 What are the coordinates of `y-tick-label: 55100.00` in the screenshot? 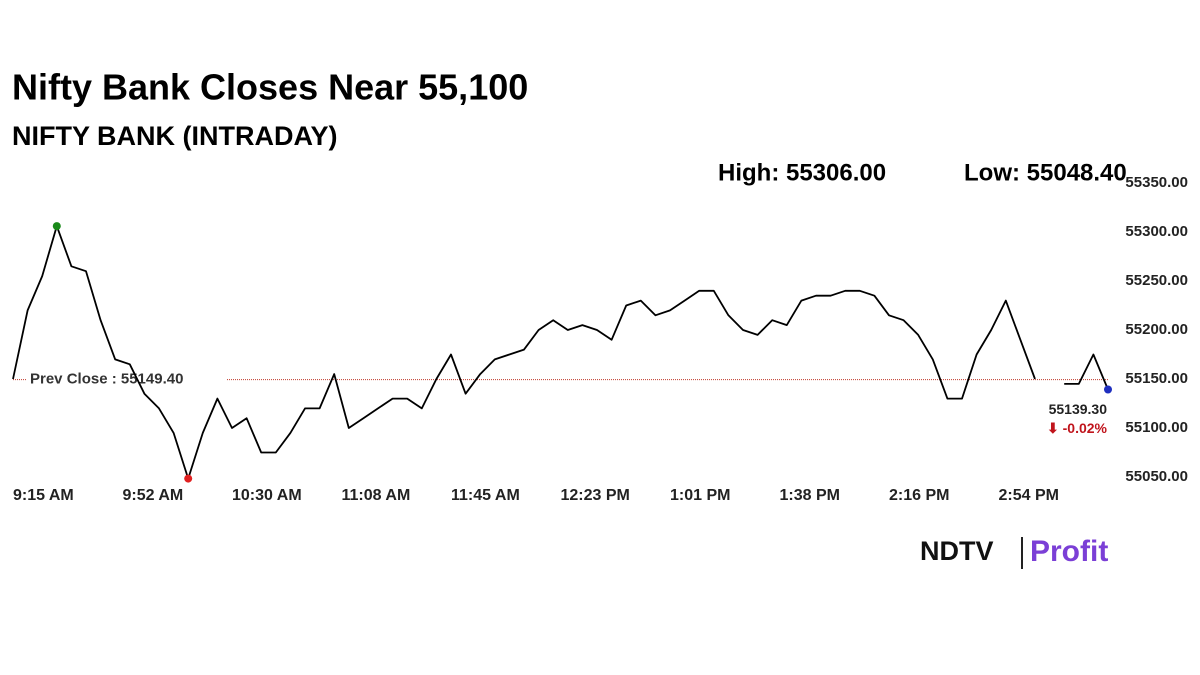 It's located at (1156, 427).